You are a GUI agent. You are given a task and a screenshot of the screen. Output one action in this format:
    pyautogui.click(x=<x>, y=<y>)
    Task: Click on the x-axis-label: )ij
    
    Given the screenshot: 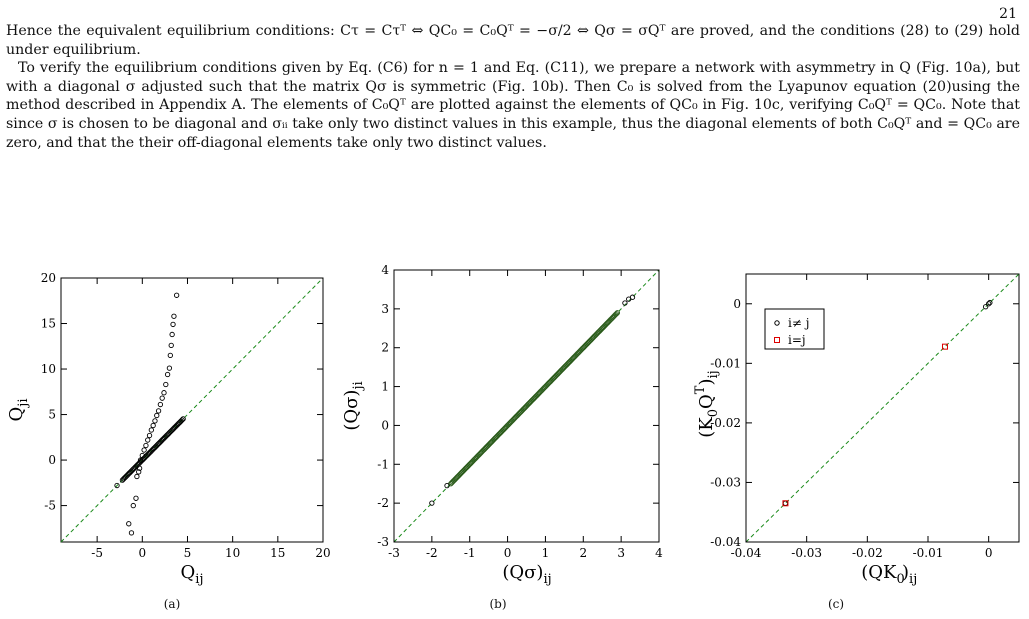 What is the action you would take?
    pyautogui.click(x=909, y=574)
    